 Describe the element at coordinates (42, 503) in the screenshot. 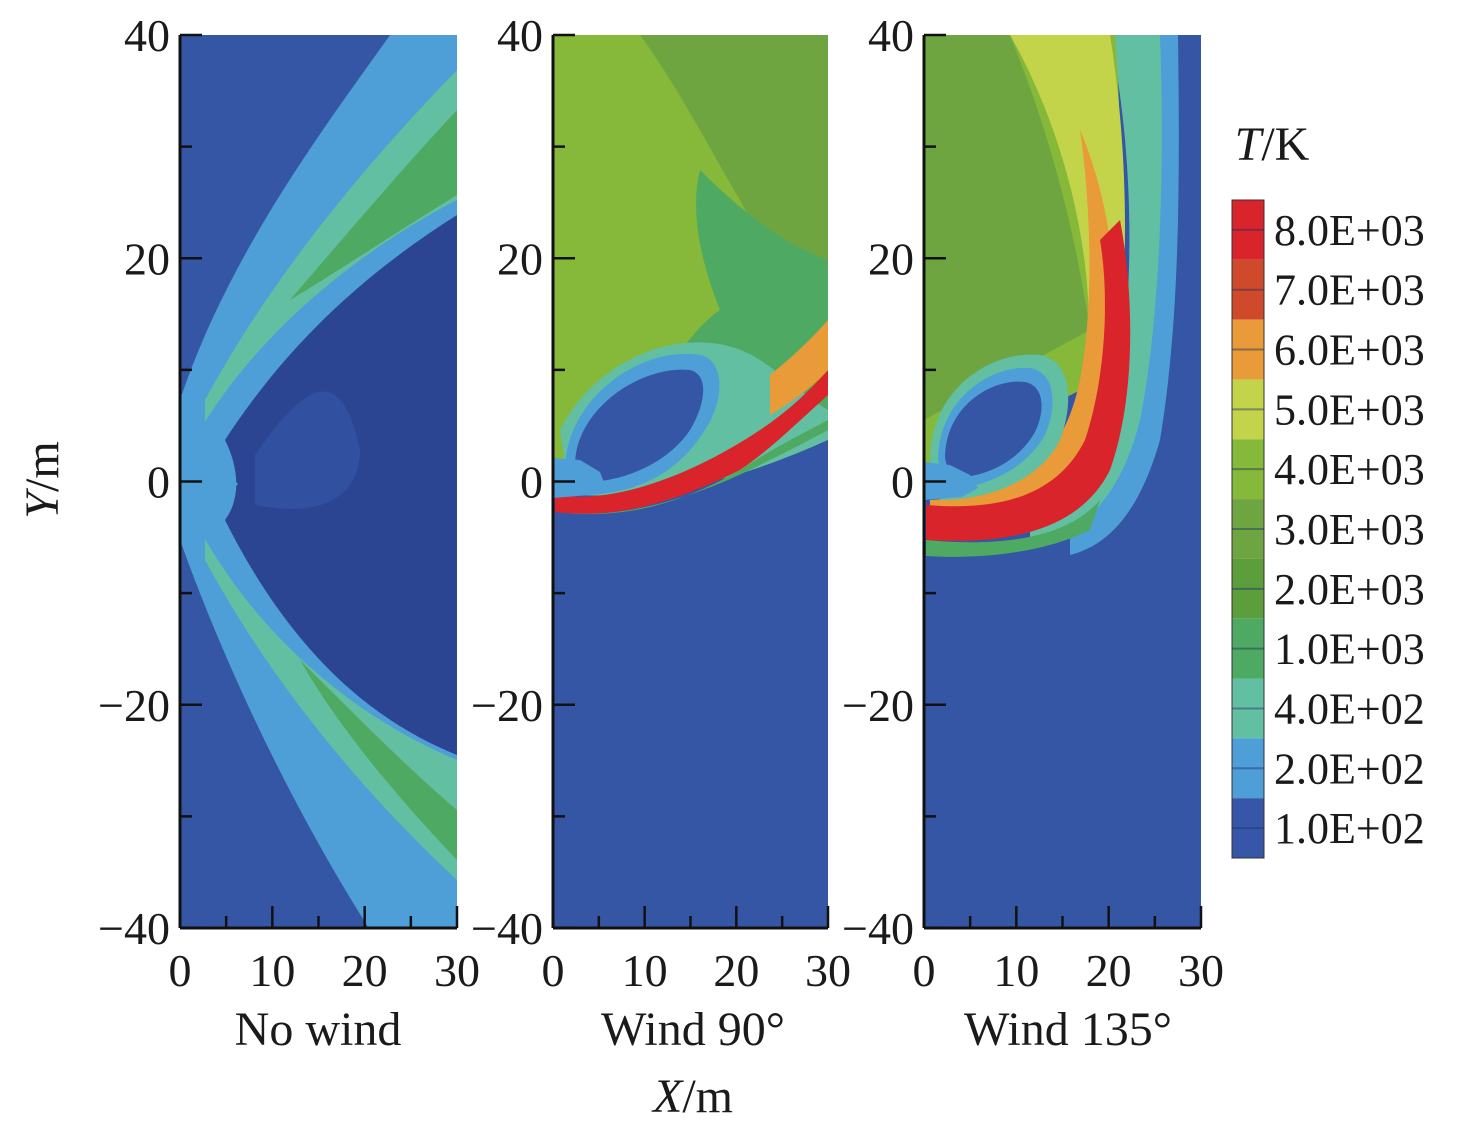

I see `y-axis-title-var: Y` at that location.